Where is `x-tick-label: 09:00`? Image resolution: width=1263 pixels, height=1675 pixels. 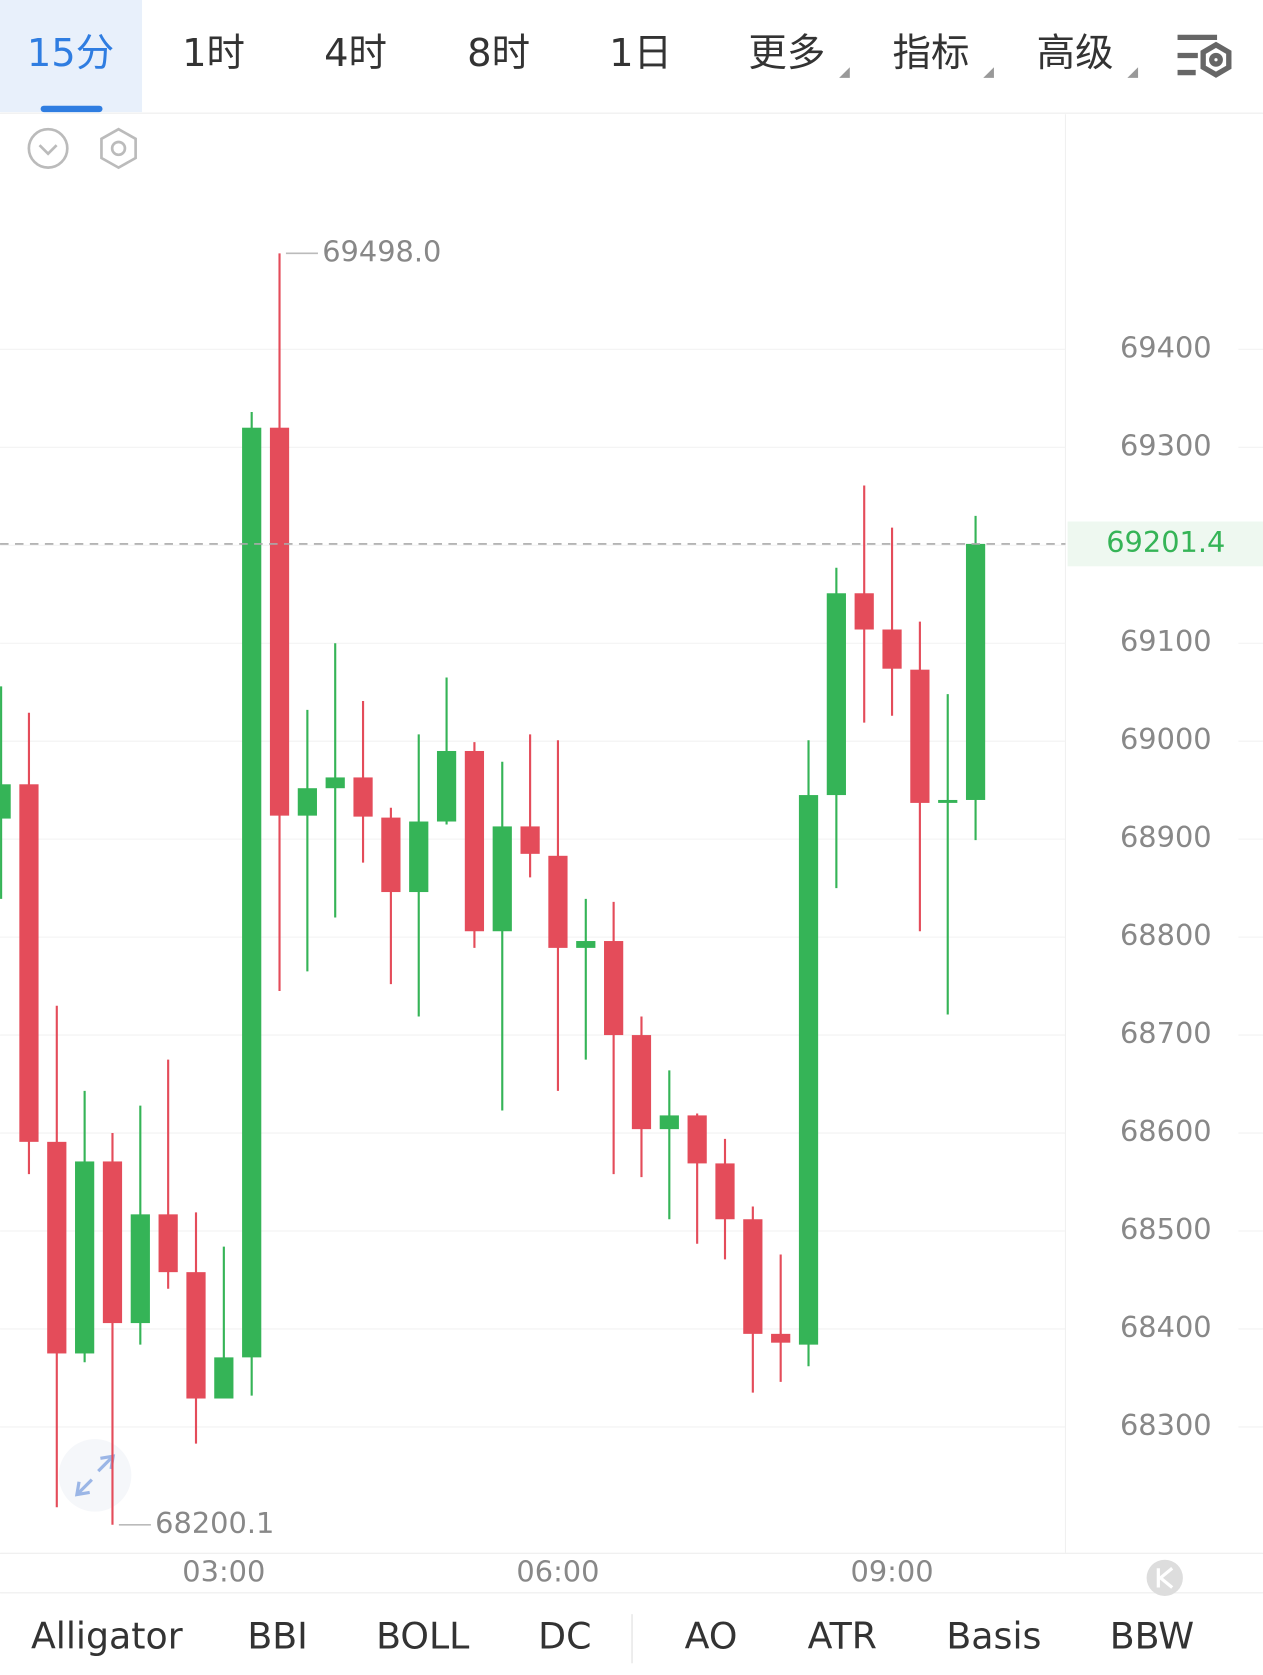
x-tick-label: 09:00 is located at coordinates (892, 1572).